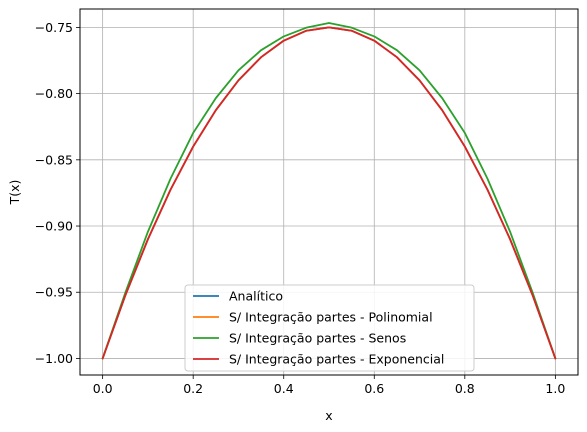  Describe the element at coordinates (54, 358) in the screenshot. I see `y-tick-label: −1.00` at that location.